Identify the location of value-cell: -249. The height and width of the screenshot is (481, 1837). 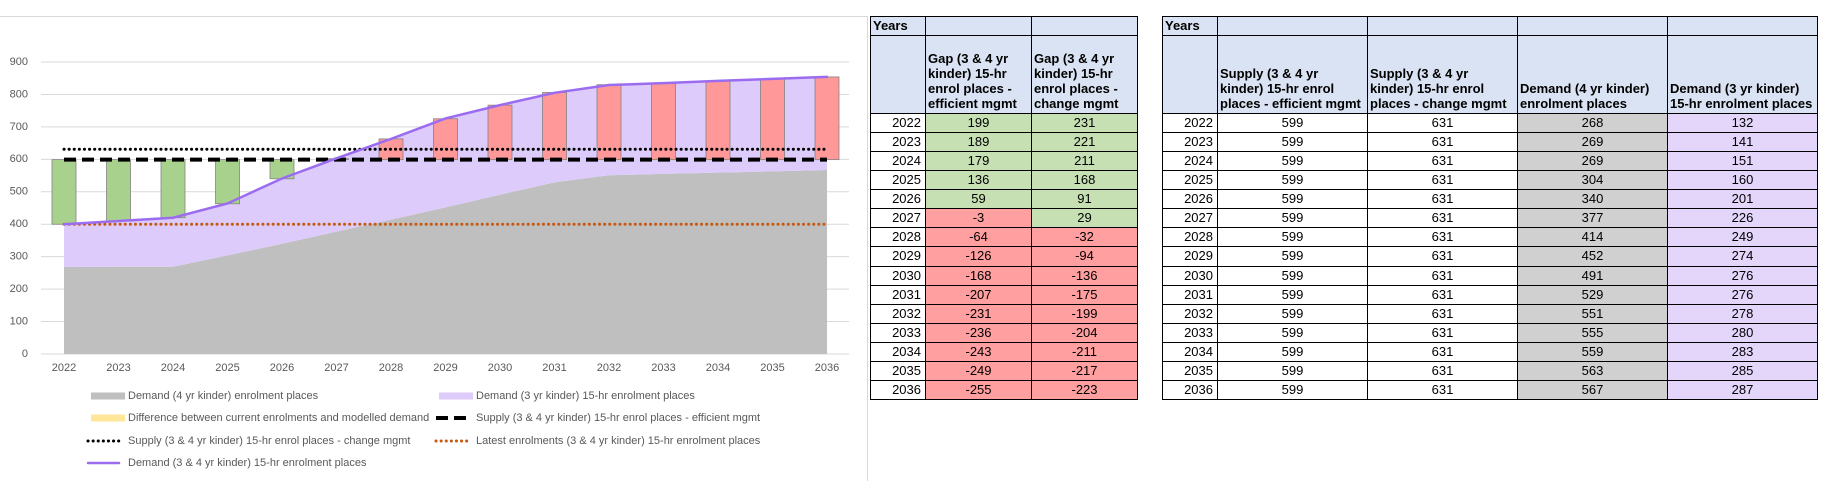
(979, 371).